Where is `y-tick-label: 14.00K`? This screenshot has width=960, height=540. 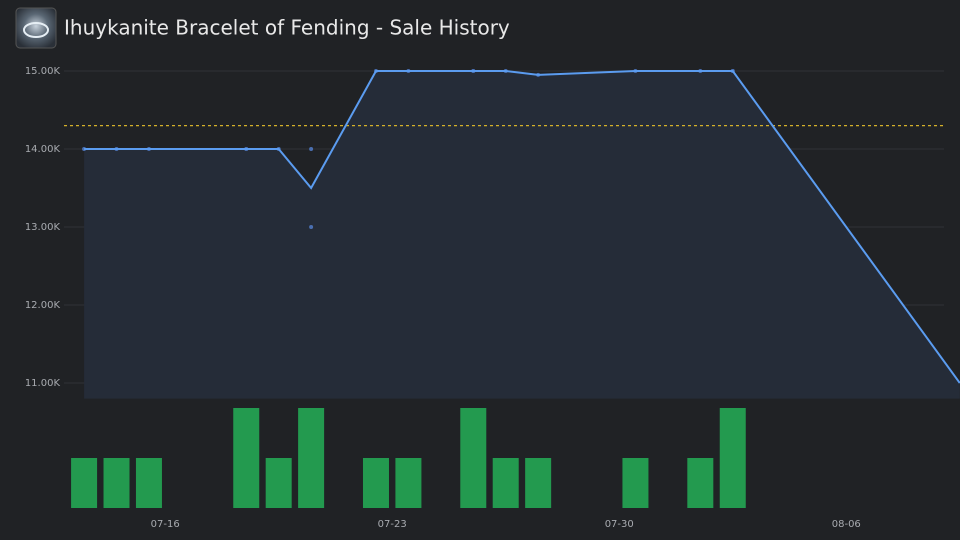
y-tick-label: 14.00K is located at coordinates (43, 149).